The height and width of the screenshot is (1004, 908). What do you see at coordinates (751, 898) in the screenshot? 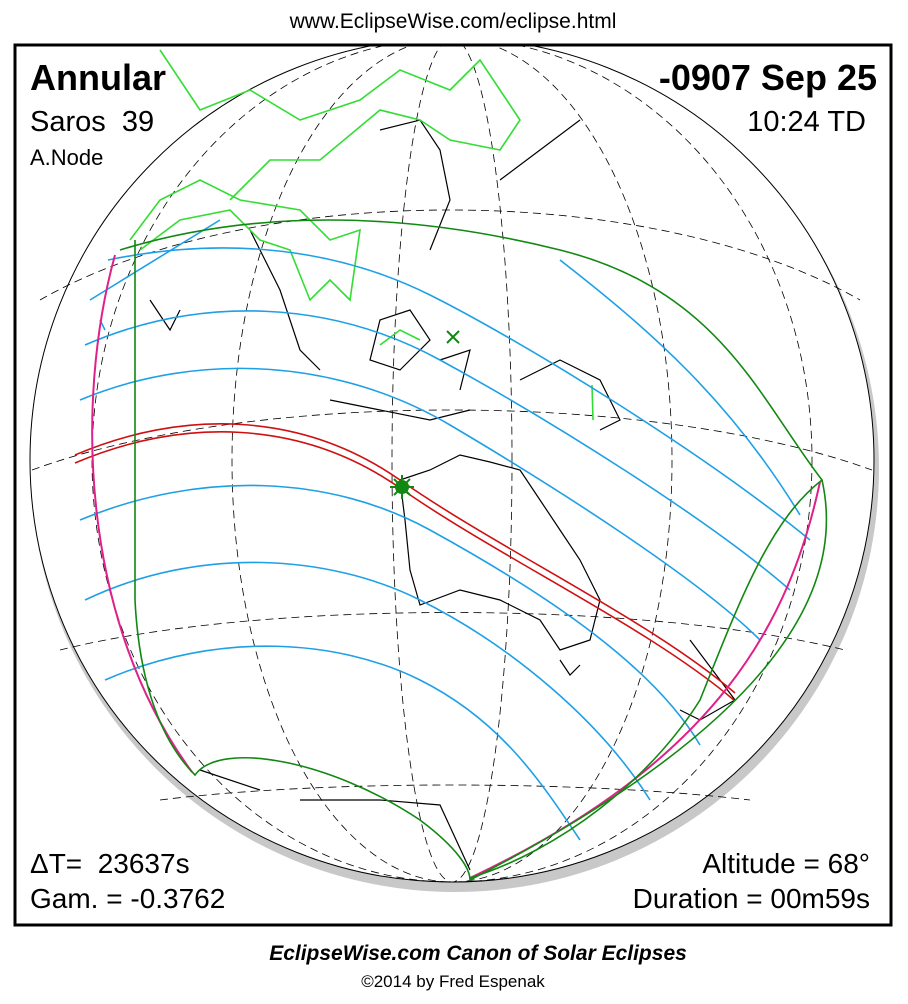
I see `duration: Duration = 00m59s` at bounding box center [751, 898].